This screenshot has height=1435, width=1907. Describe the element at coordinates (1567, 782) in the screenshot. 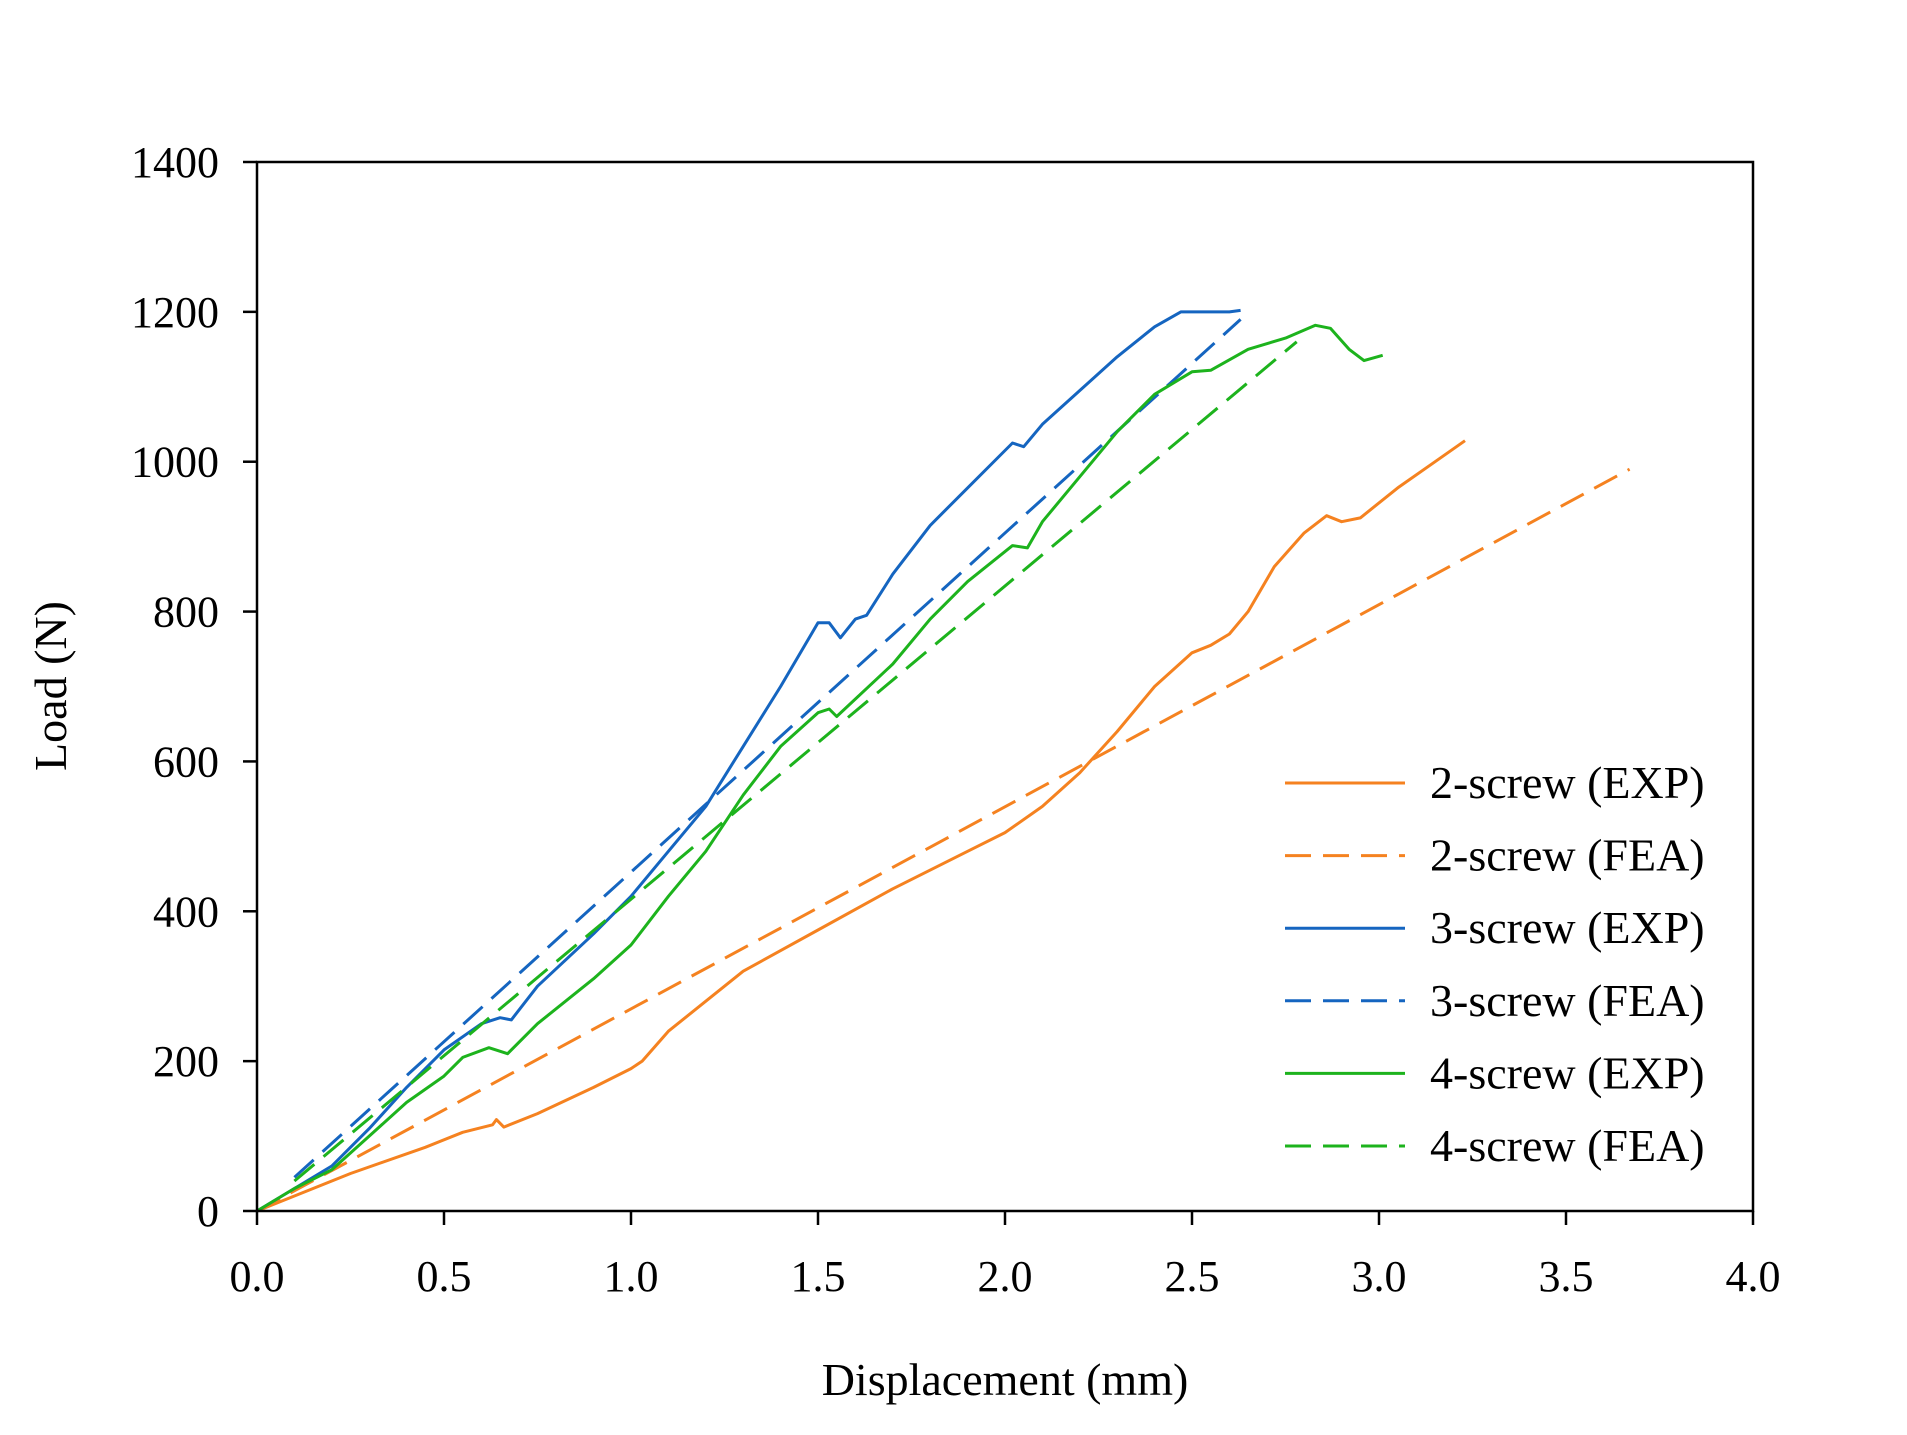

I see `legend-label-0: 2-screw (EXP)` at that location.